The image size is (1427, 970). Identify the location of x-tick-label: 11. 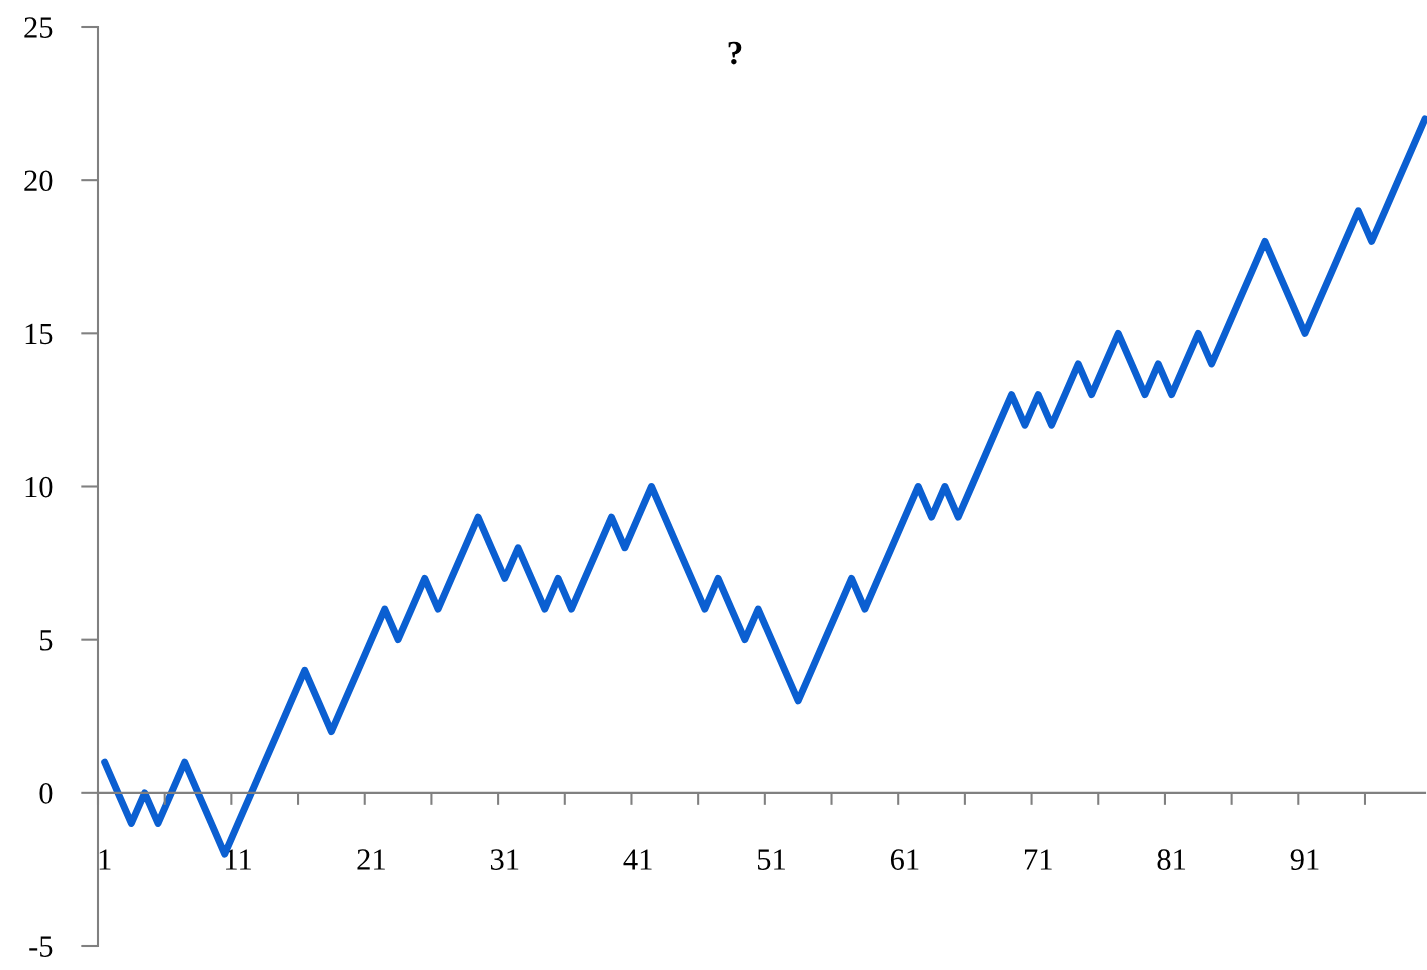
(238, 859).